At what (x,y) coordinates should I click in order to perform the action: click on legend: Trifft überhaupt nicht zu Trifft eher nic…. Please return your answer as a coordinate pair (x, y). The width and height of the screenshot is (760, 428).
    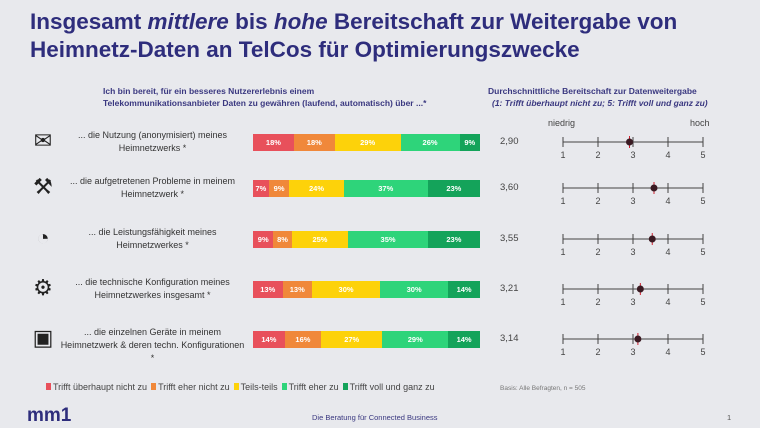
    Looking at the image, I should click on (240, 387).